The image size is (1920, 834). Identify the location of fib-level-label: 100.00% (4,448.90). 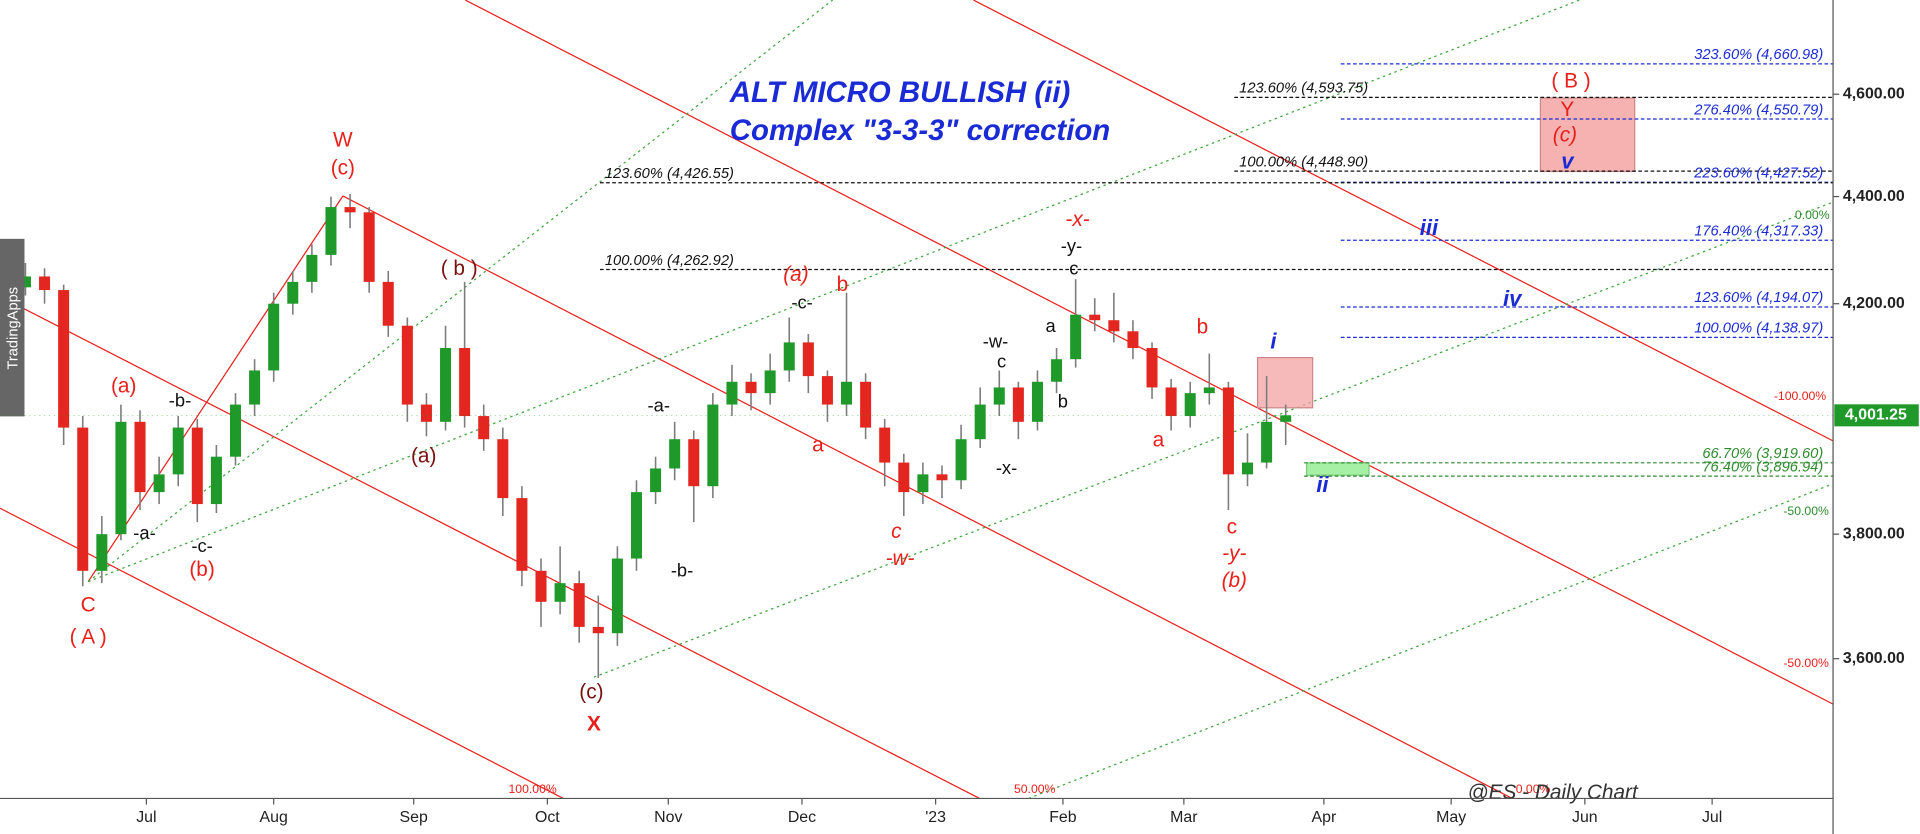
(1303, 162).